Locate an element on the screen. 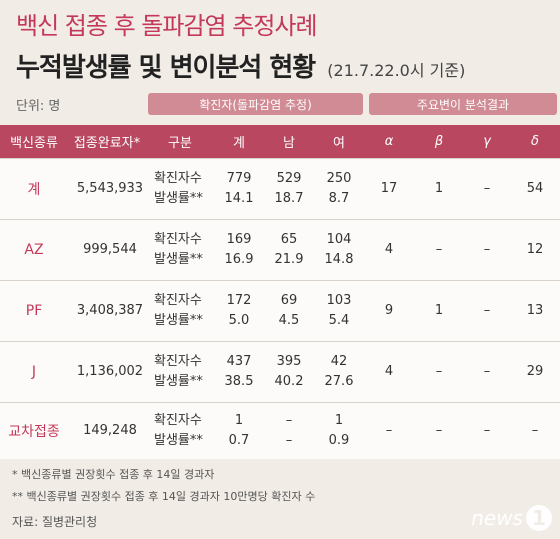  total-cell-value: 14.1 is located at coordinates (239, 198).